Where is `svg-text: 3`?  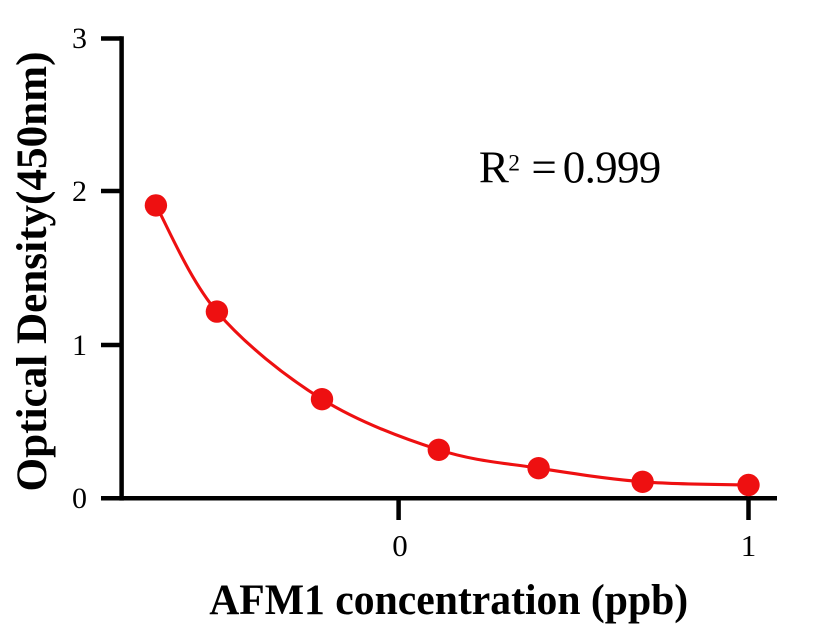 svg-text: 3 is located at coordinates (79, 38).